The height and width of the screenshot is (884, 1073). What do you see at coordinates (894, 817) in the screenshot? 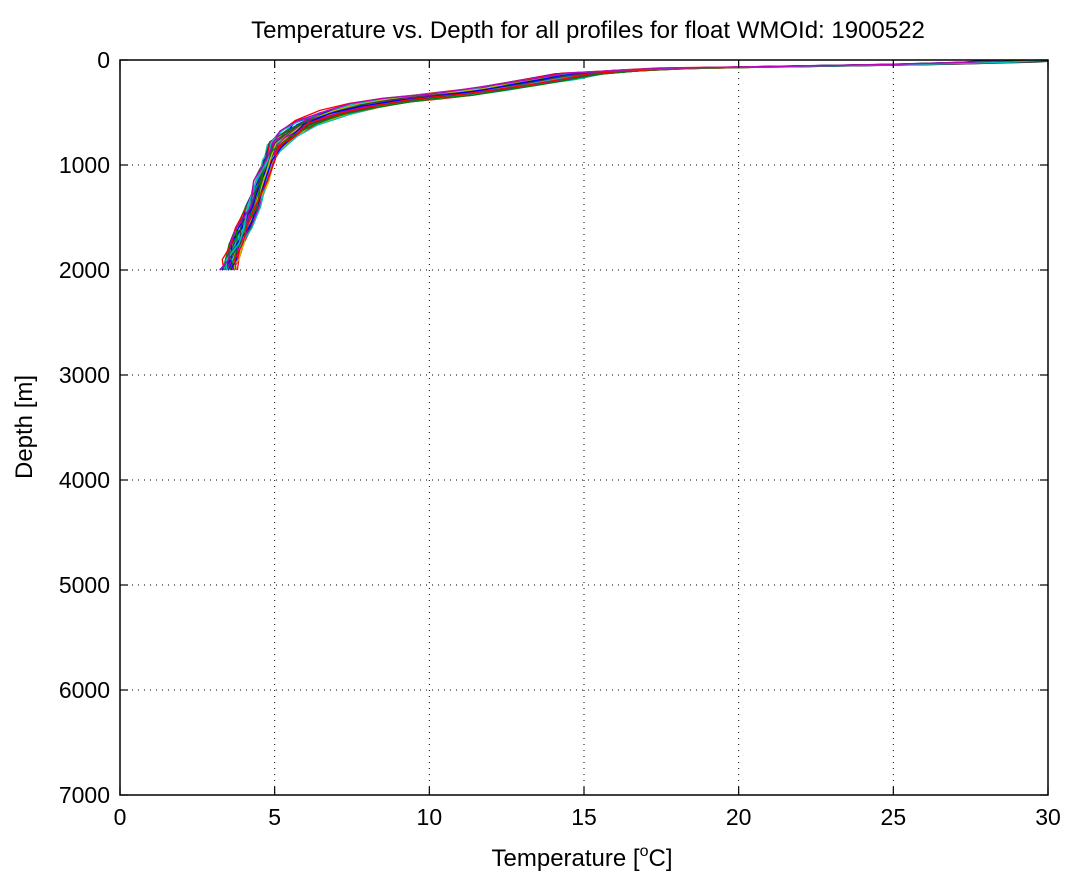
I see `x-tick-label: 25` at bounding box center [894, 817].